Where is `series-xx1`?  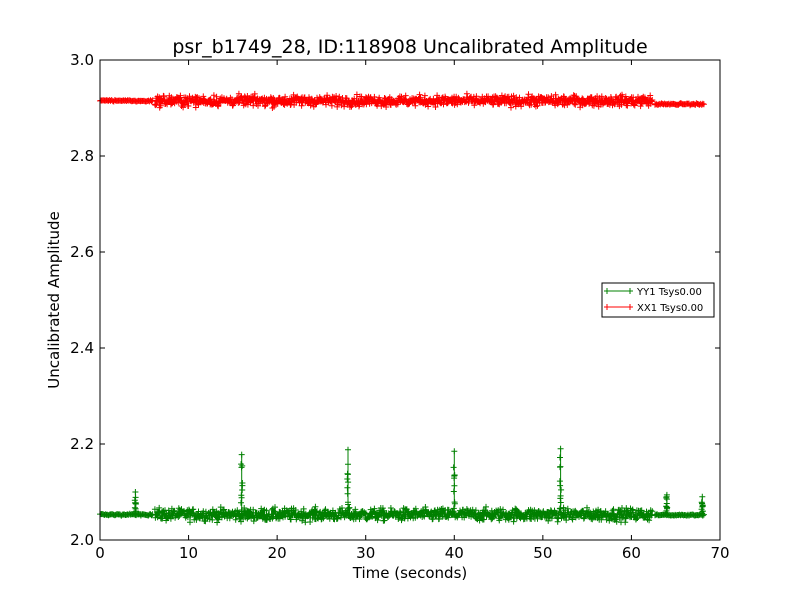 series-xx1 is located at coordinates (402, 100).